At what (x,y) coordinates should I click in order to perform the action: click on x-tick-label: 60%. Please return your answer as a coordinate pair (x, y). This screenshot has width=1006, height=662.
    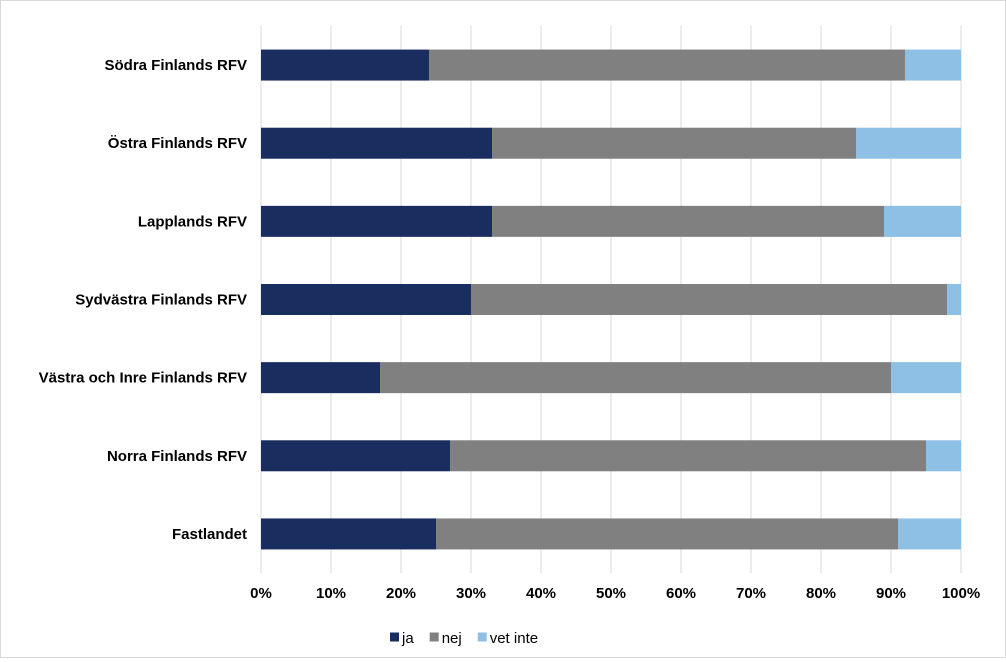
    Looking at the image, I should click on (681, 593).